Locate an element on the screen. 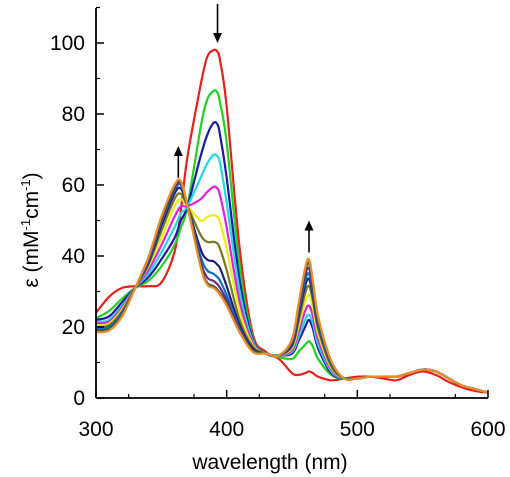 Image resolution: width=510 pixels, height=477 pixels. y-axis-title-prefix: ε (mM is located at coordinates (31, 258).